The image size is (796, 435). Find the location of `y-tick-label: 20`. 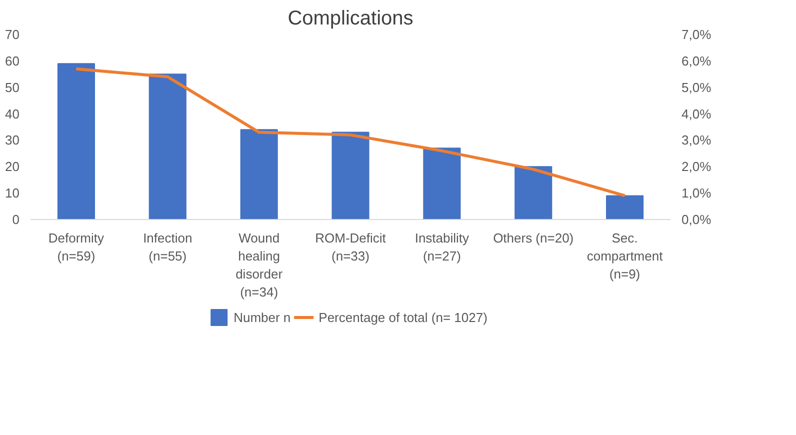

y-tick-label: 20 is located at coordinates (12, 166).